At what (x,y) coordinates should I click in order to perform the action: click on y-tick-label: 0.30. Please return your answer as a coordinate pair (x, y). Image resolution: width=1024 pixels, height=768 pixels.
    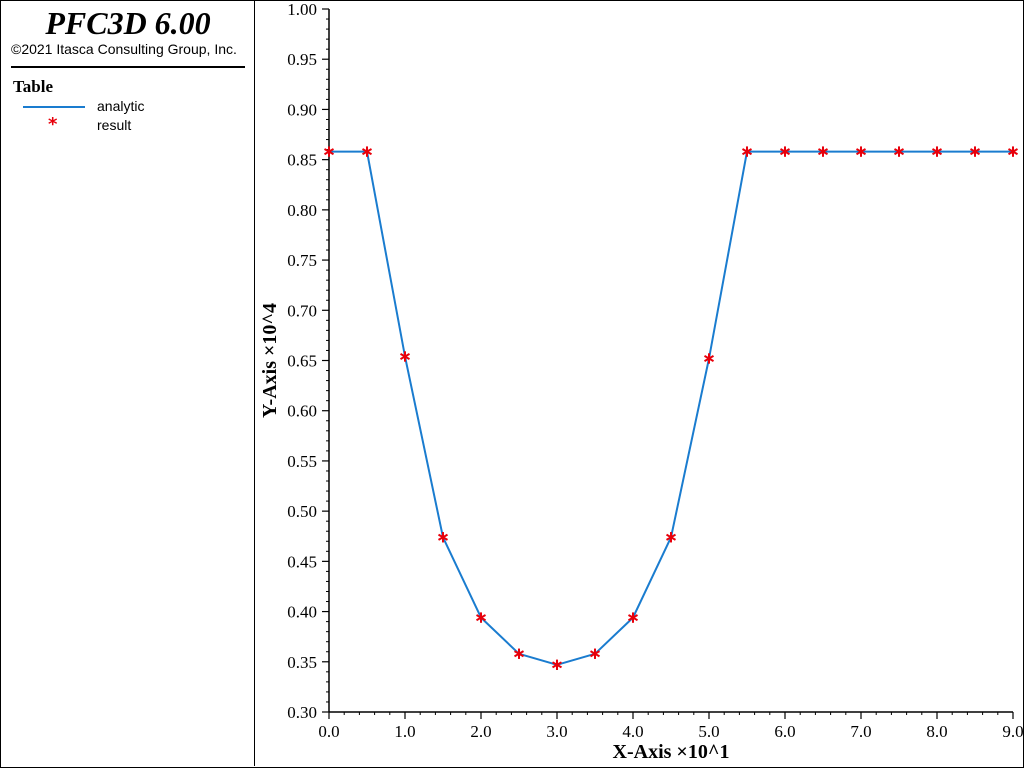
    Looking at the image, I should click on (302, 712).